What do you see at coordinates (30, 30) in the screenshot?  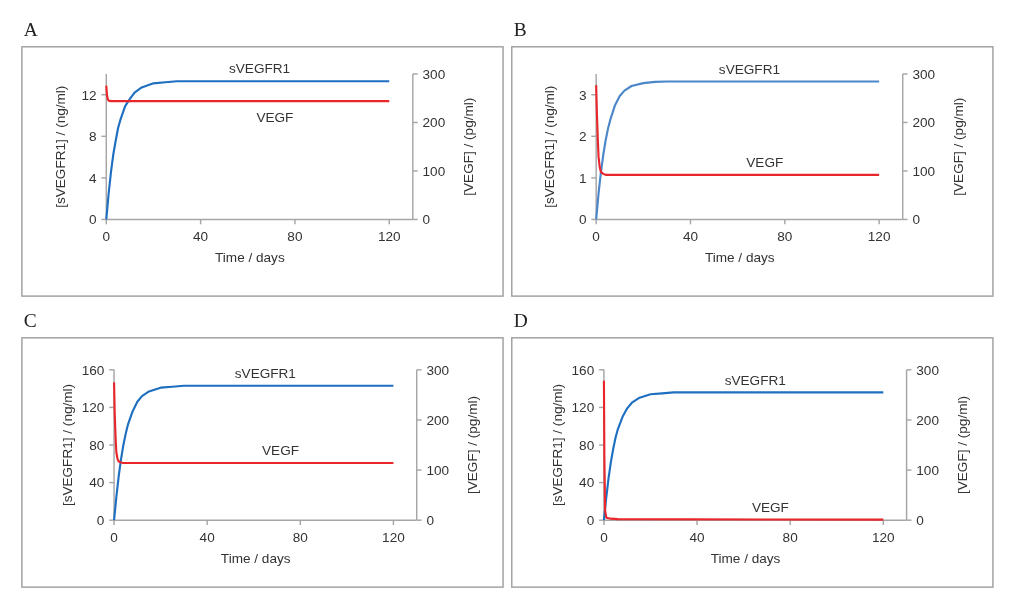 I see `chart-title: A` at bounding box center [30, 30].